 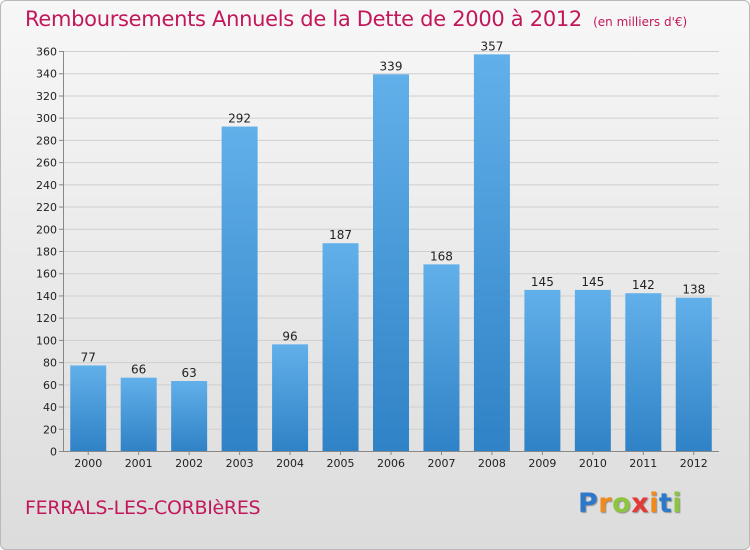 I want to click on data-label: 292, so click(x=239, y=119).